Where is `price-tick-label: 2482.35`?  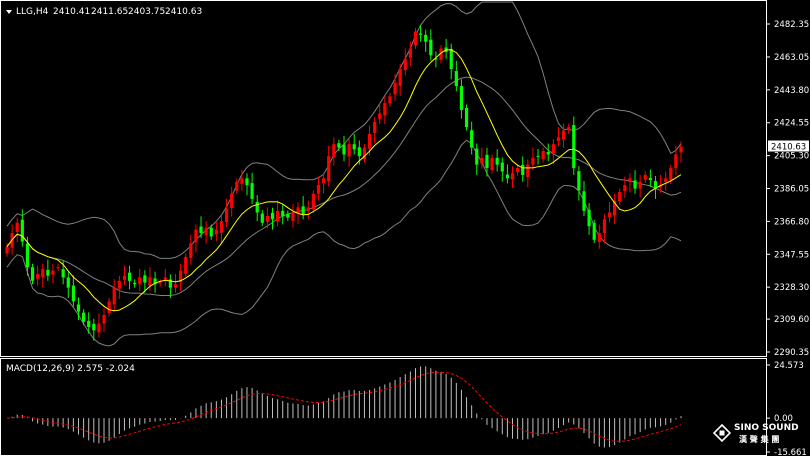
price-tick-label: 2482.35 is located at coordinates (791, 25).